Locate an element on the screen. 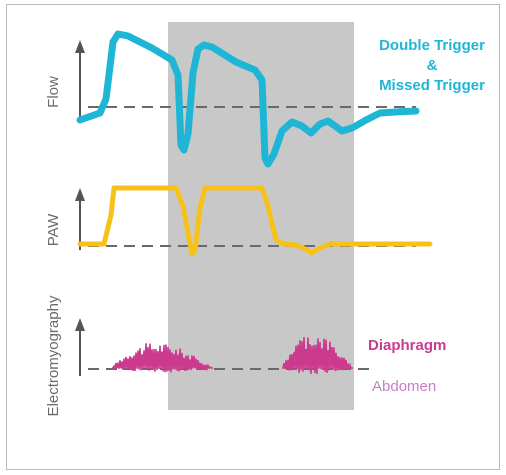 Image resolution: width=506 pixels, height=475 pixels. event-label-line-2: & is located at coordinates (432, 65).